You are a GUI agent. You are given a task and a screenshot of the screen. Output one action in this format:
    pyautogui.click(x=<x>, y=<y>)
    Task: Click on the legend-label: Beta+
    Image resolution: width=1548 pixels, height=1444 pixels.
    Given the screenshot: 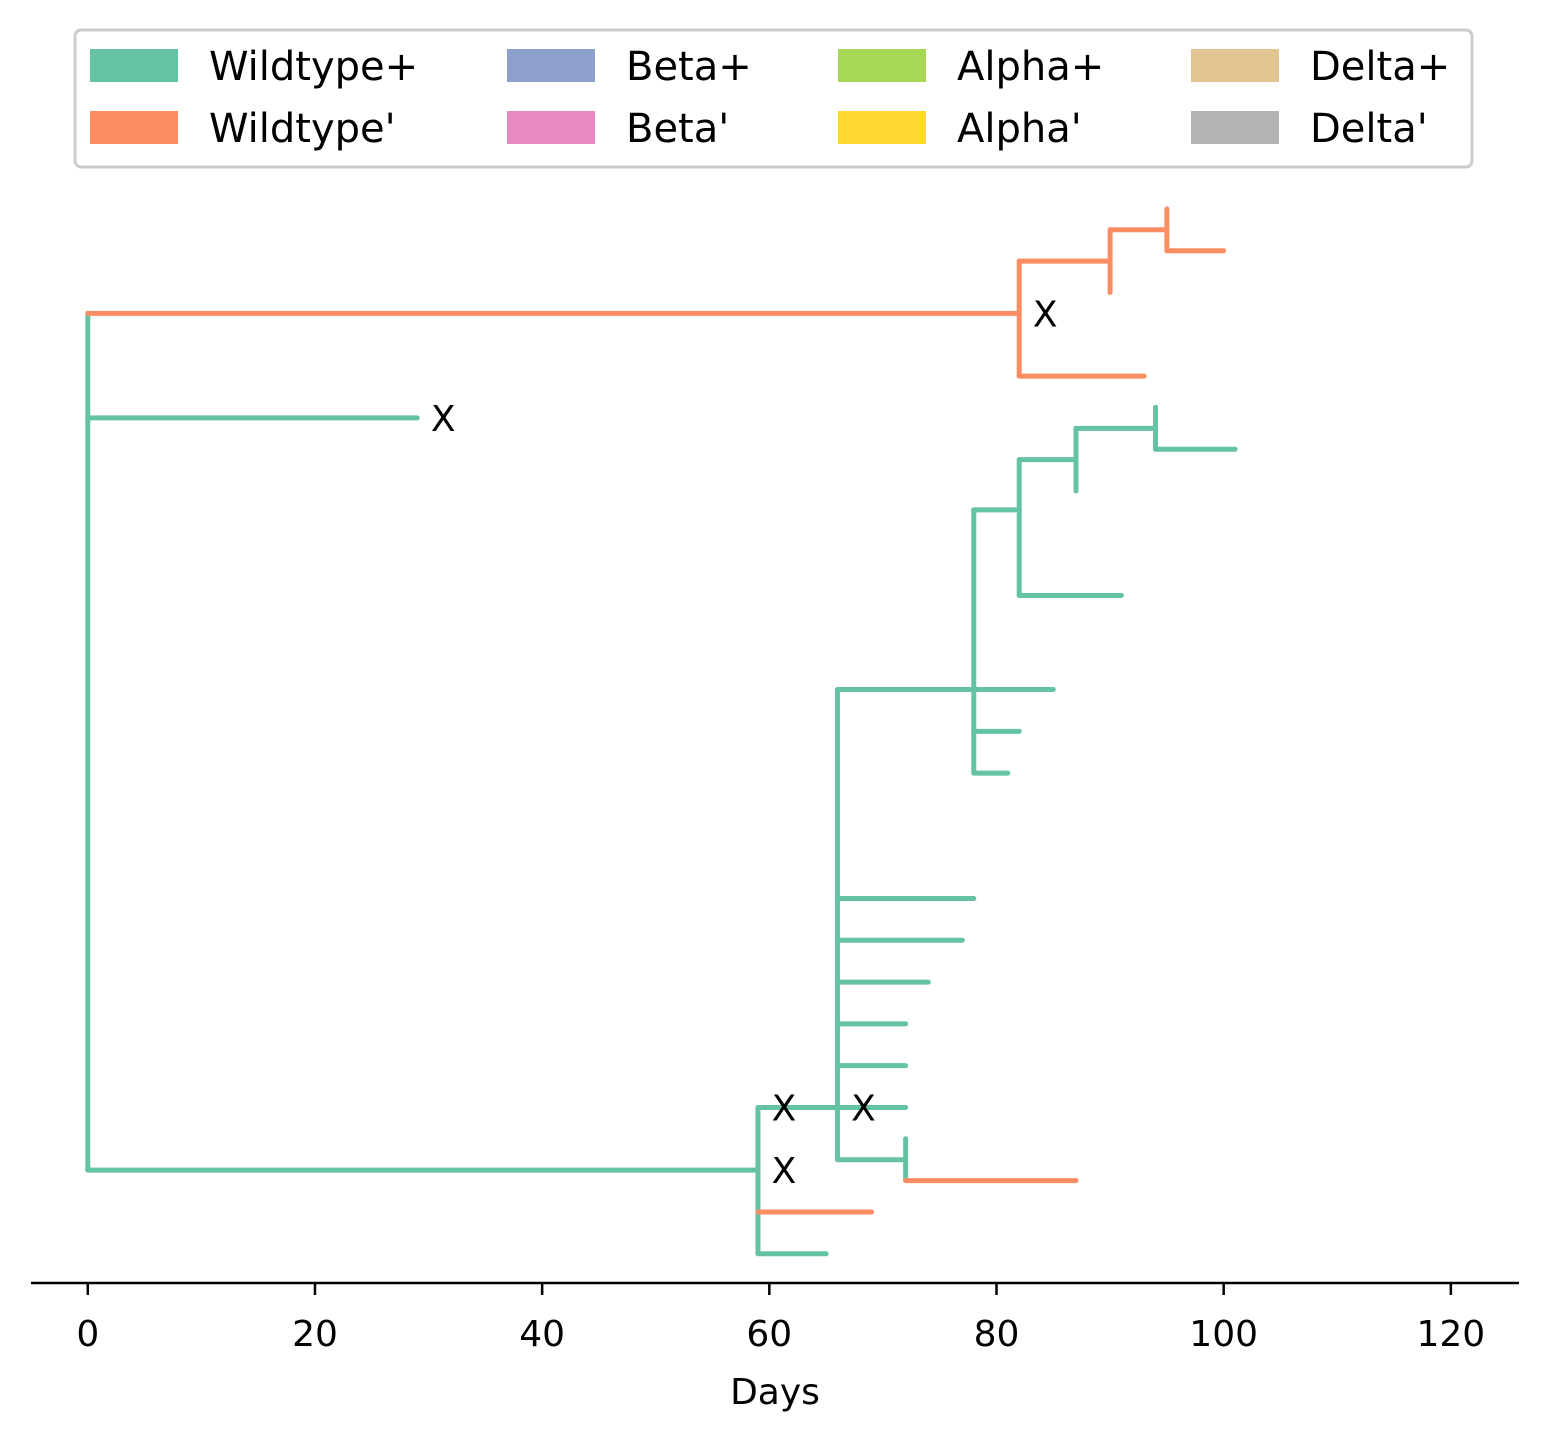 What is the action you would take?
    pyautogui.click(x=689, y=67)
    